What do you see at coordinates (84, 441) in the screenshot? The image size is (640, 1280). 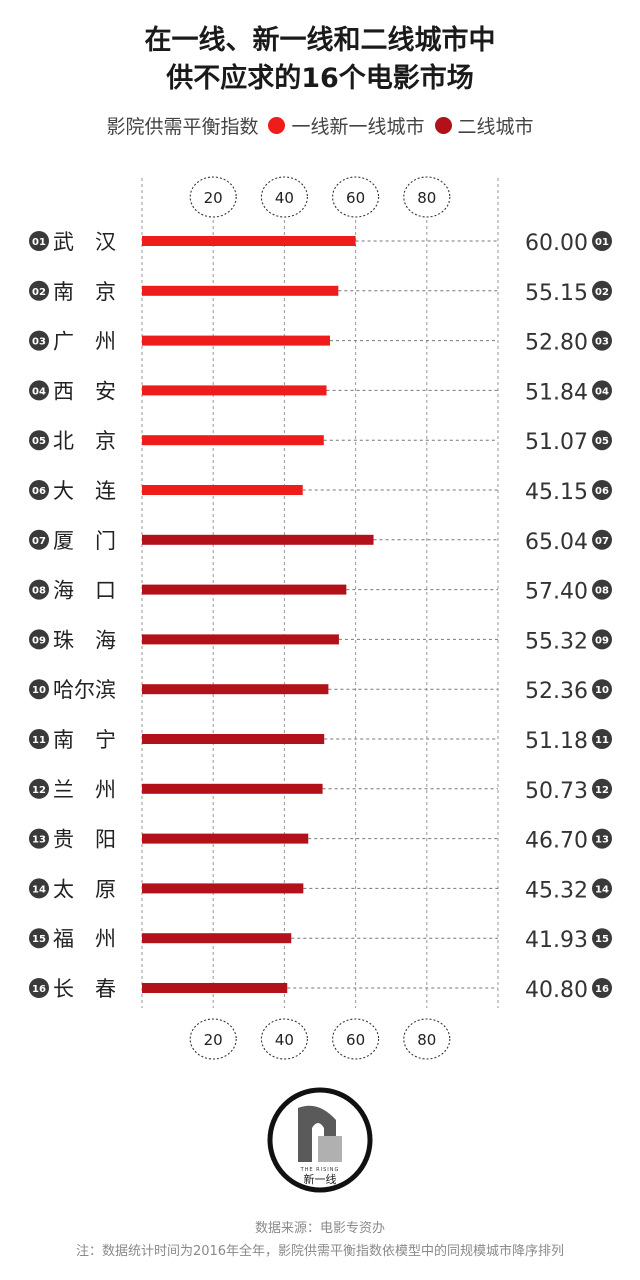 I see `city-label: 北 京` at bounding box center [84, 441].